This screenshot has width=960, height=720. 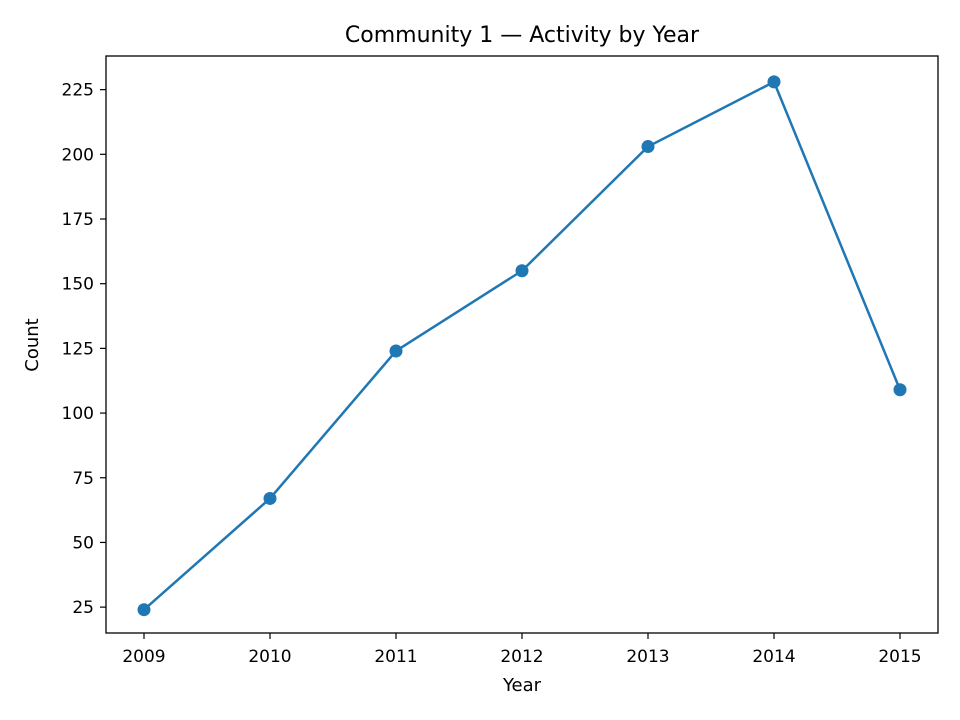 I want to click on y-axis-label: Count, so click(x=32, y=344).